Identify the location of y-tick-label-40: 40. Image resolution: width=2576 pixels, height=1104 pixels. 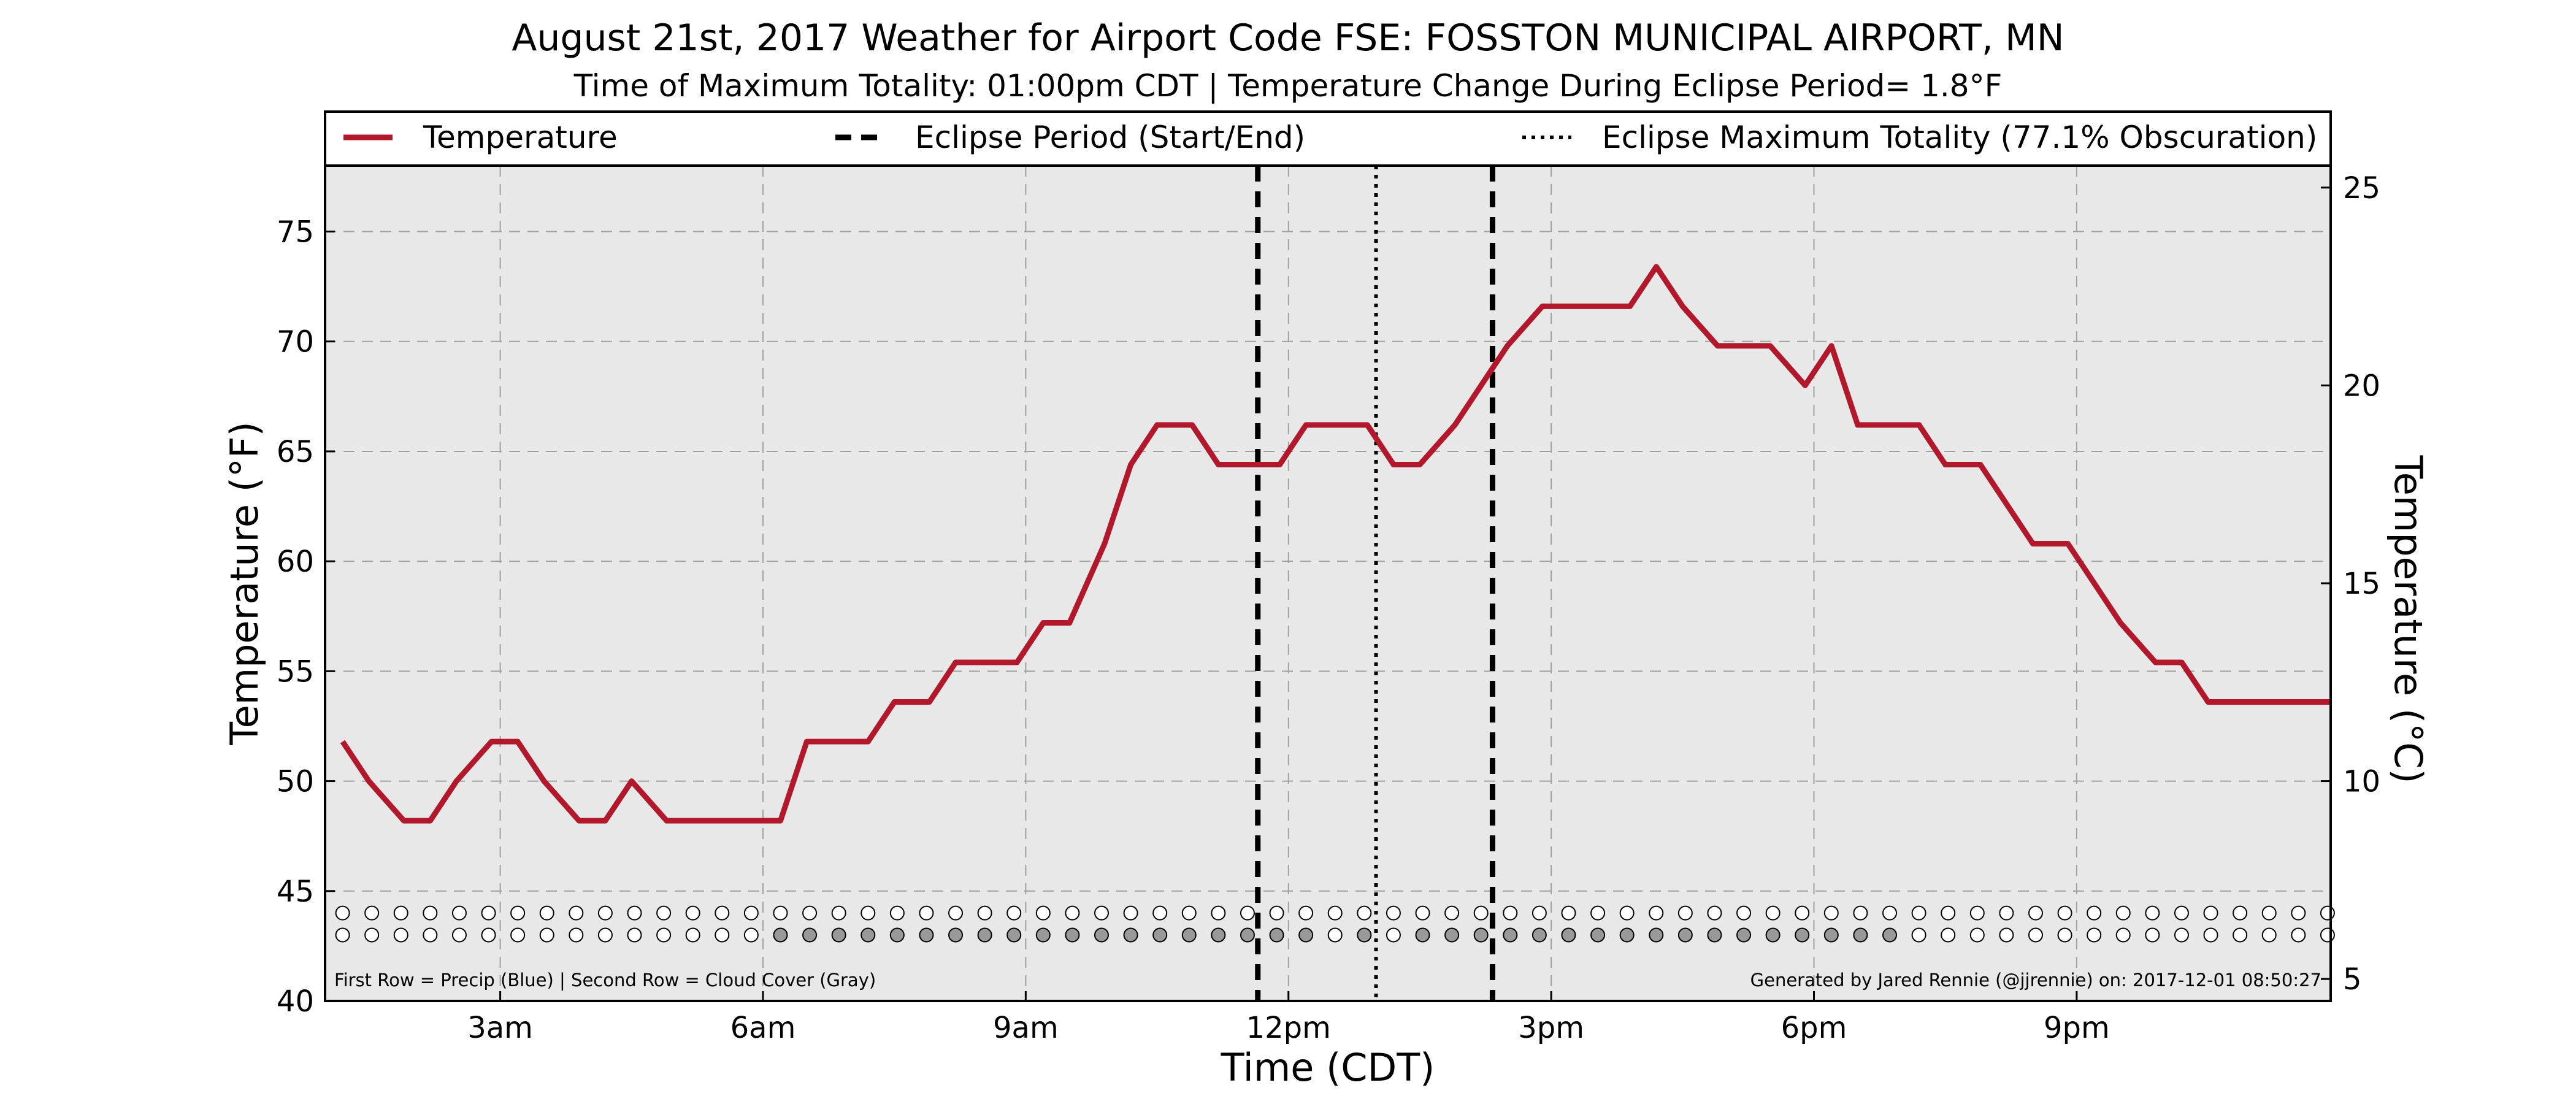
(295, 1001).